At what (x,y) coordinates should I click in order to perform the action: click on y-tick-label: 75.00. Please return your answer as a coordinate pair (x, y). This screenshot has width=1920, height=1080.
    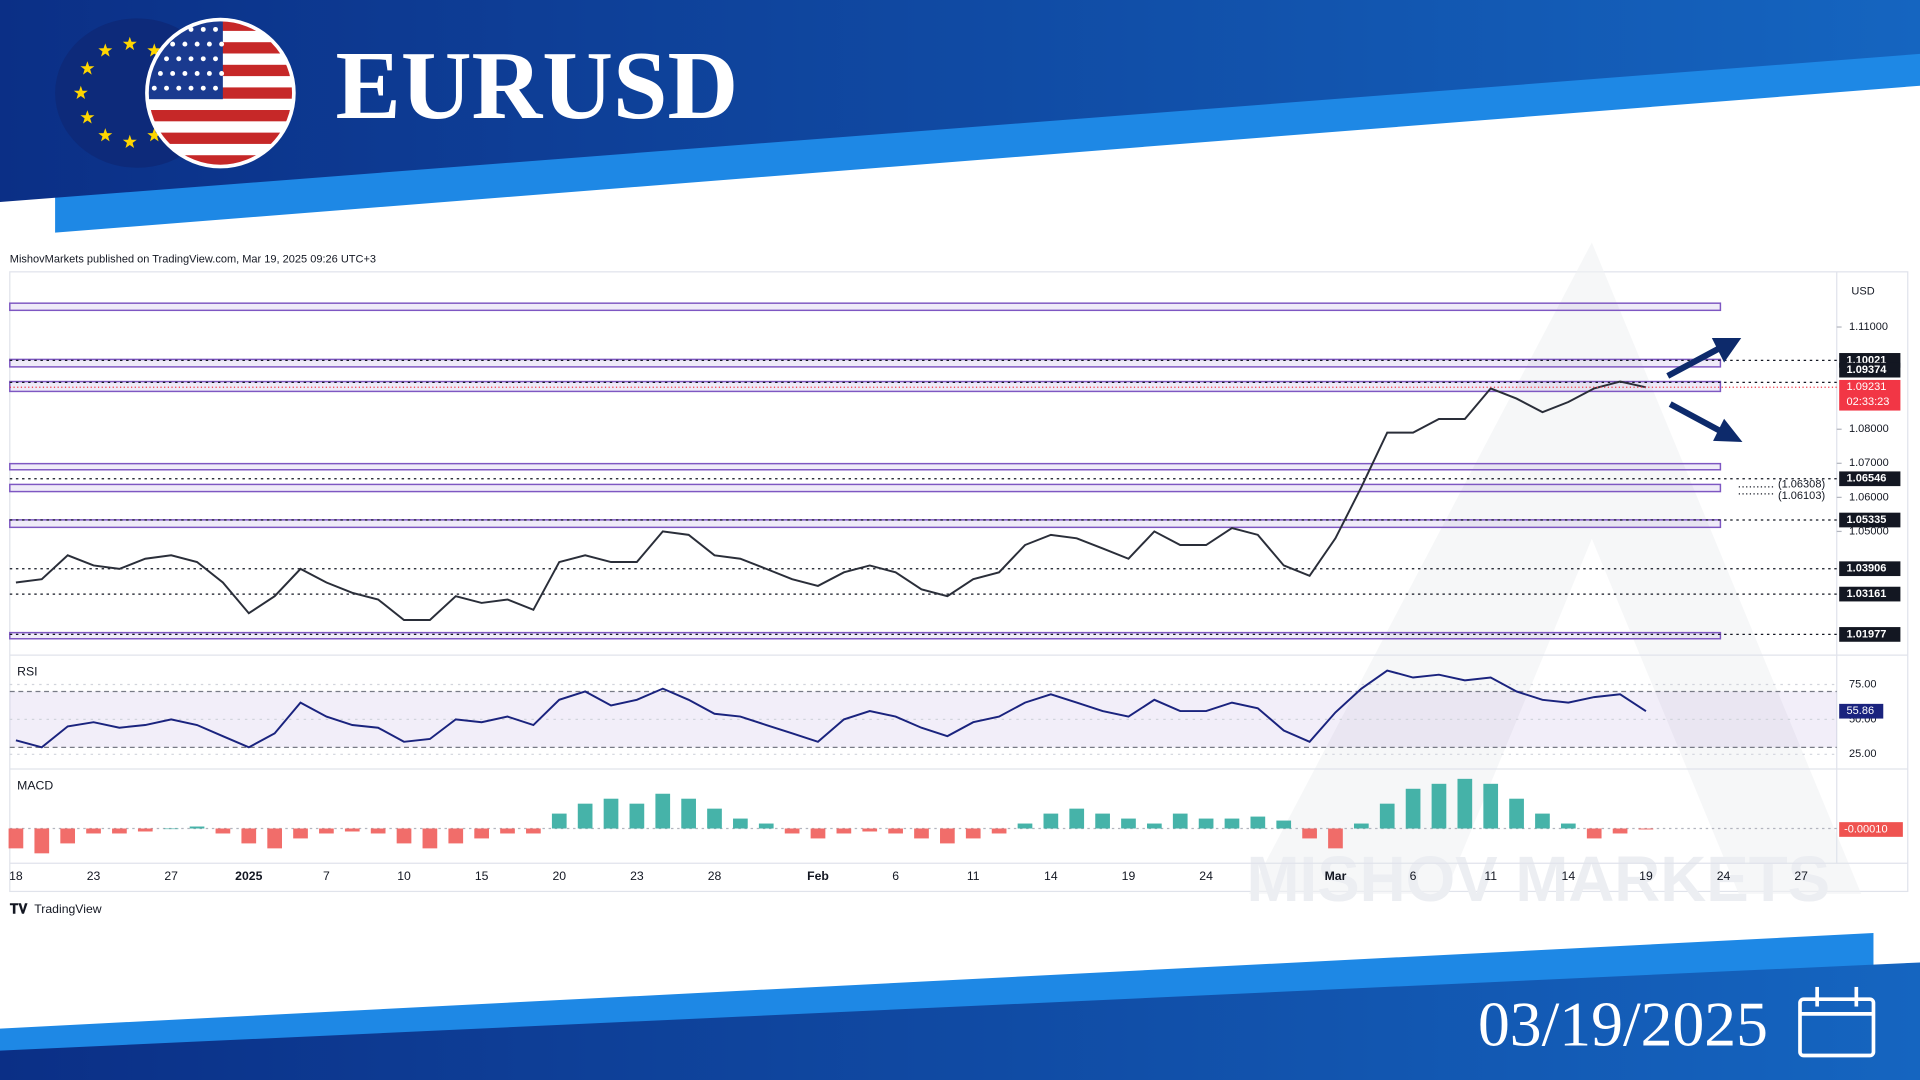
    Looking at the image, I should click on (1863, 684).